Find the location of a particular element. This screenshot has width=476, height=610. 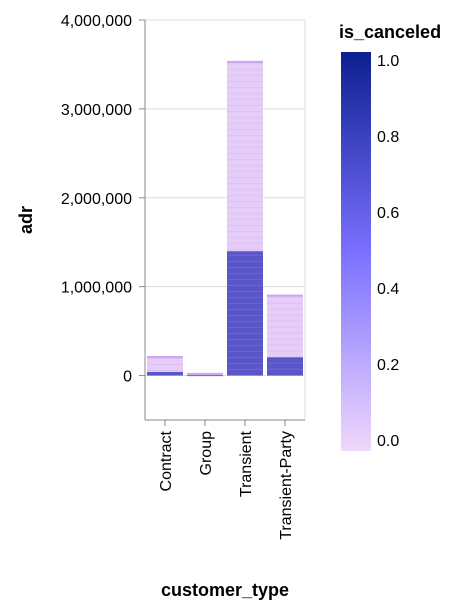

y-tick-label: 3,000,000 is located at coordinates (96, 110).